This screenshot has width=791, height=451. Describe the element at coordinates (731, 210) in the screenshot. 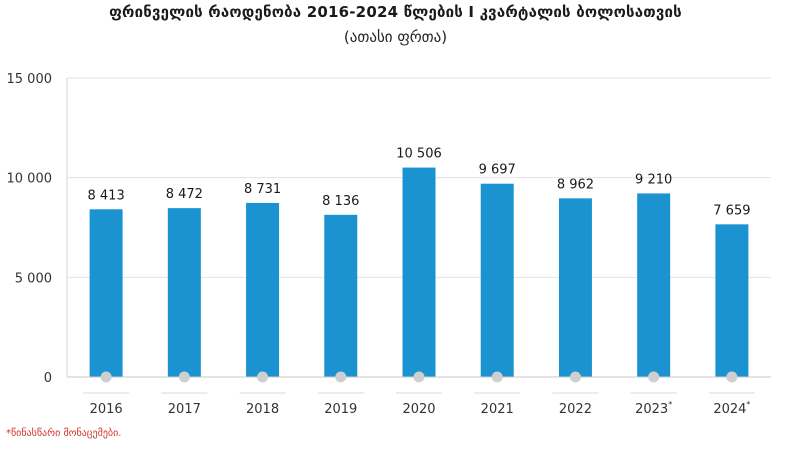

I see `bar-value-label: 7 659` at that location.